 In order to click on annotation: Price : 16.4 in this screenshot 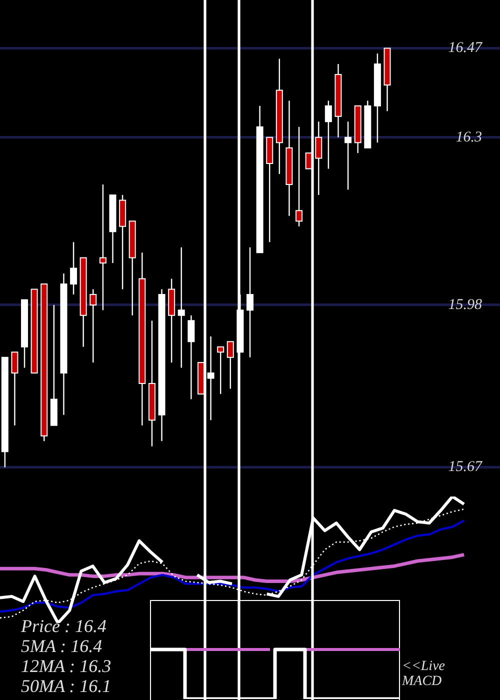, I will do `click(63, 626)`.